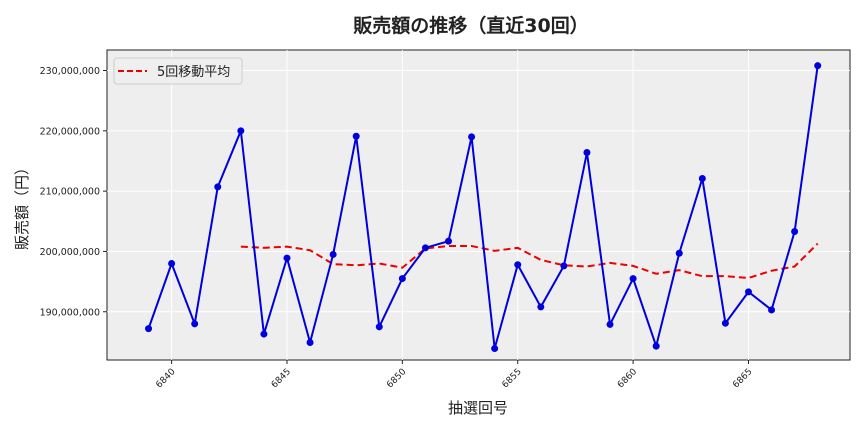  What do you see at coordinates (70, 192) in the screenshot?
I see `y-tick-label: 210,000,000` at bounding box center [70, 192].